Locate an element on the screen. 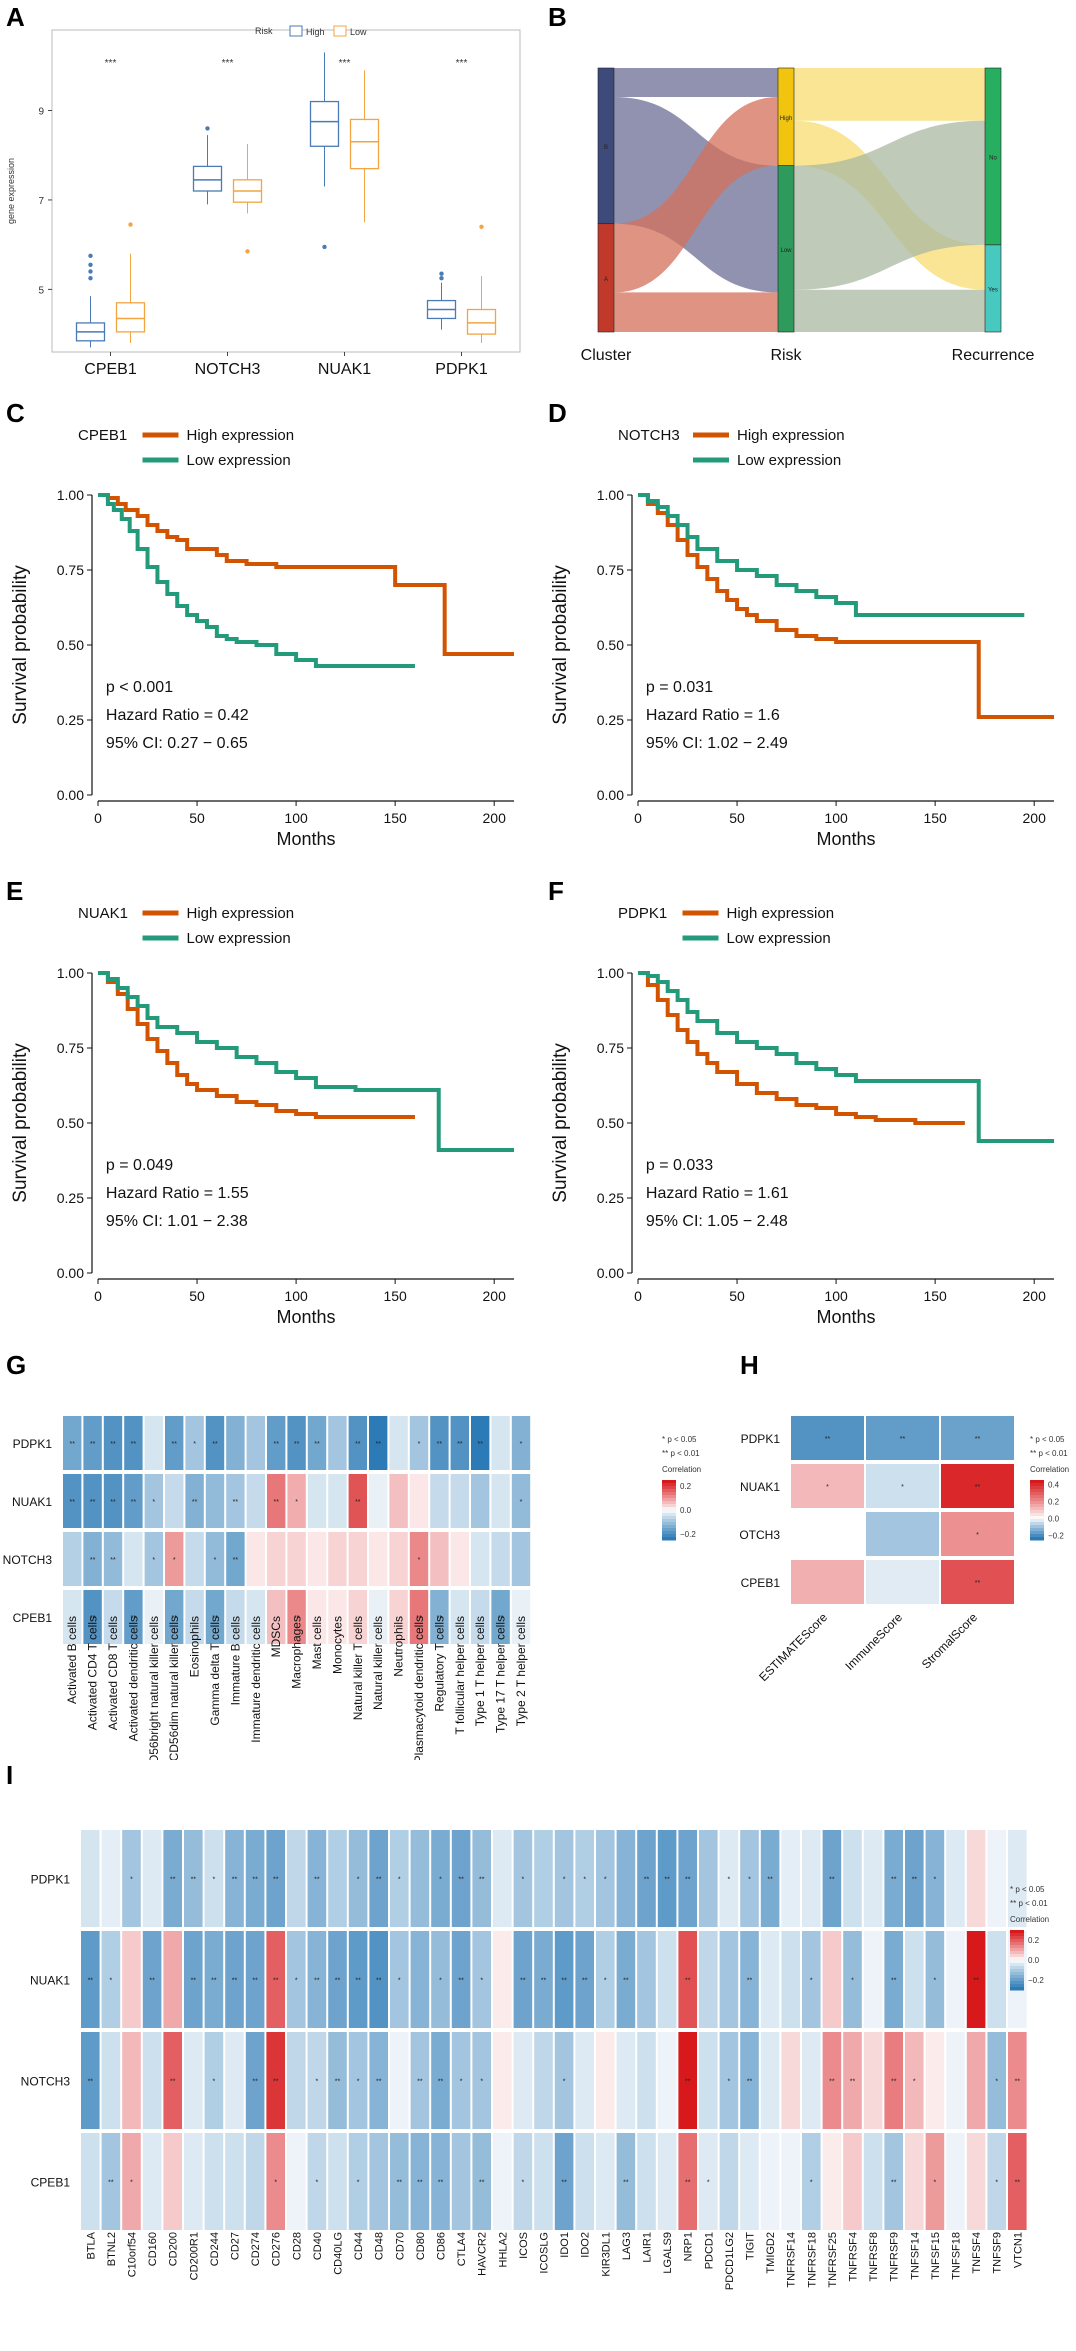 The height and width of the screenshot is (2351, 1076). col-label: Activated CD8 T cells is located at coordinates (113, 1673).